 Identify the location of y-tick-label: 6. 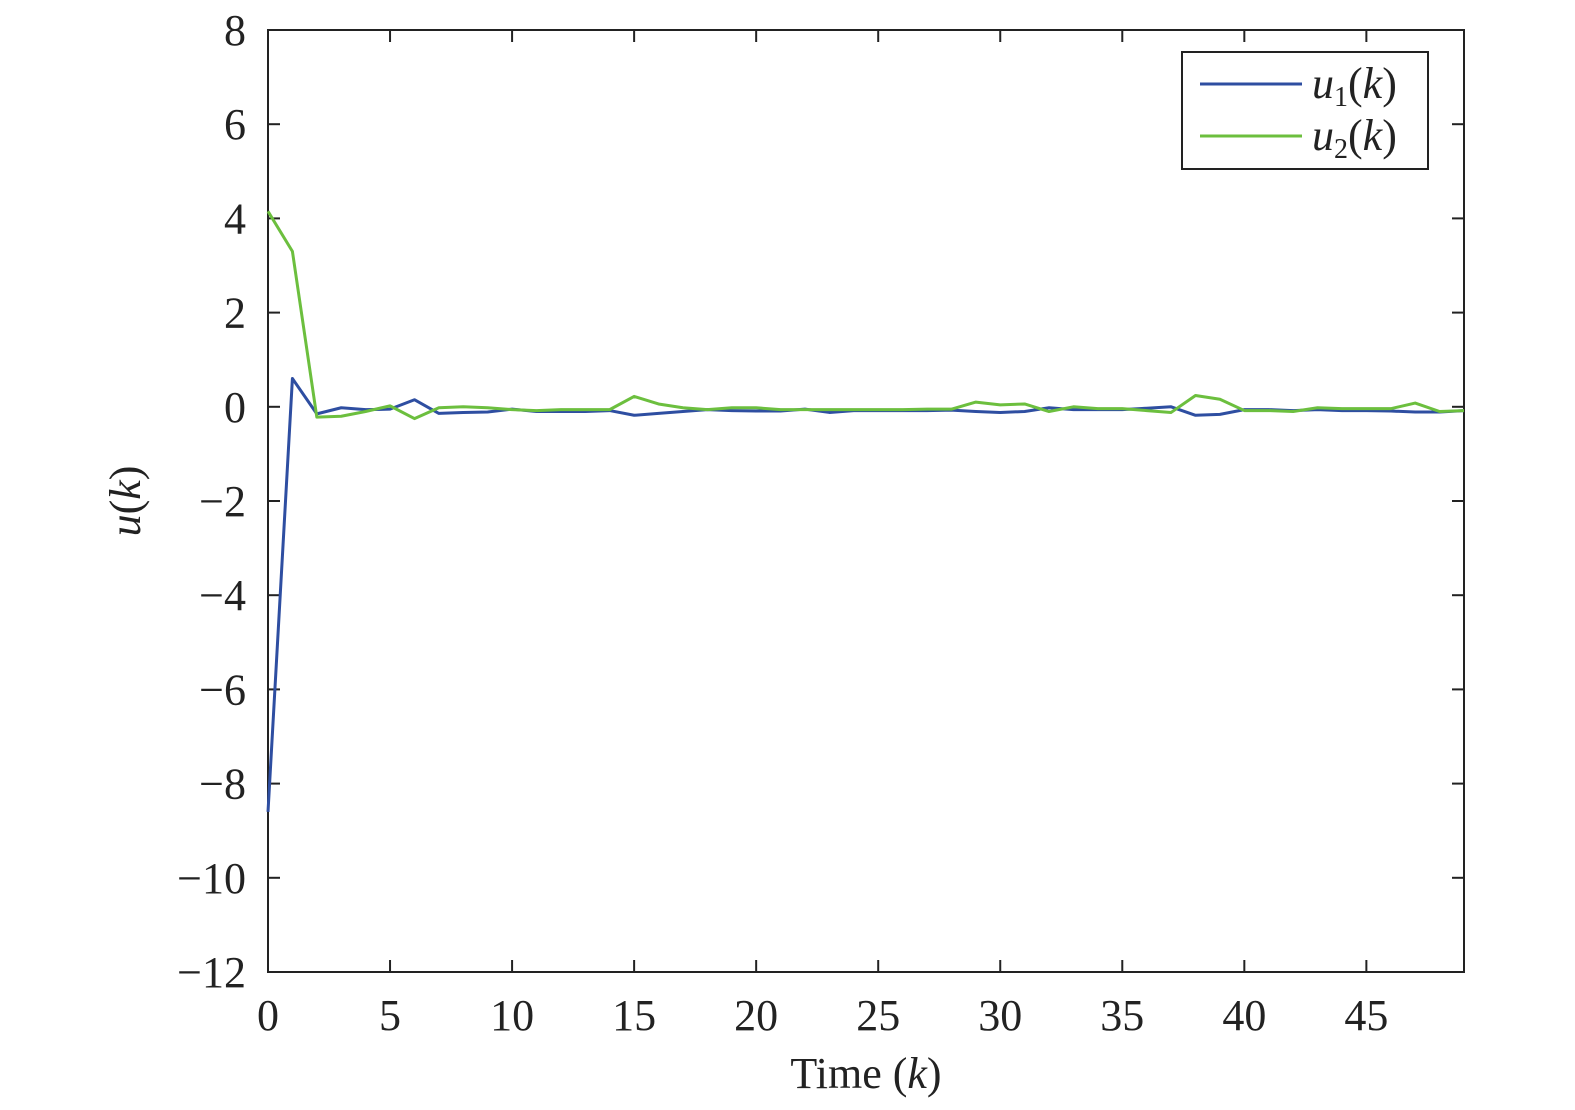
(235, 124).